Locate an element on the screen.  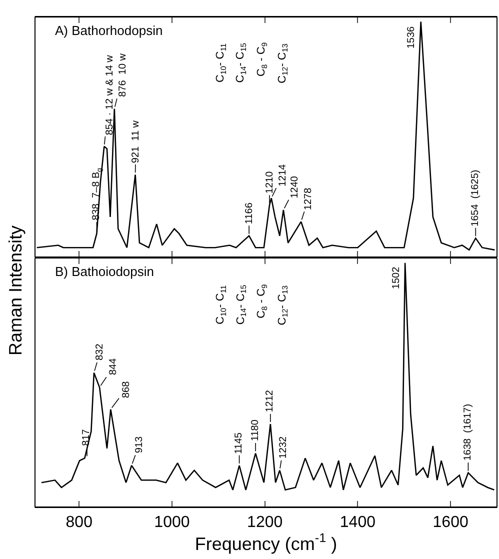
annotation: 844 is located at coordinates (113, 367).